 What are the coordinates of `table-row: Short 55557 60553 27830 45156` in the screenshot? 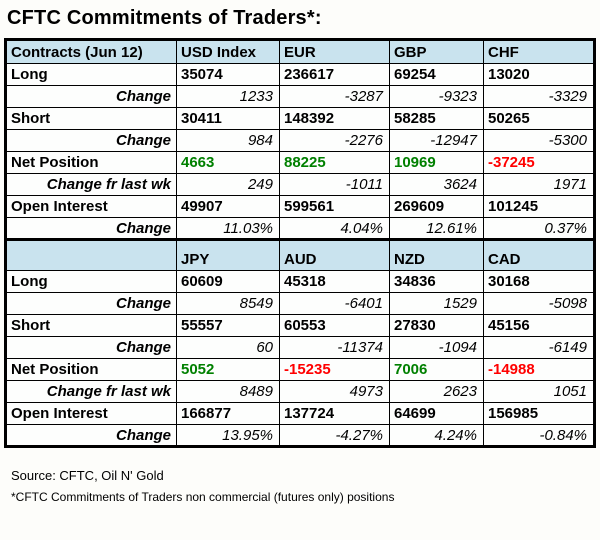 It's located at (300, 325).